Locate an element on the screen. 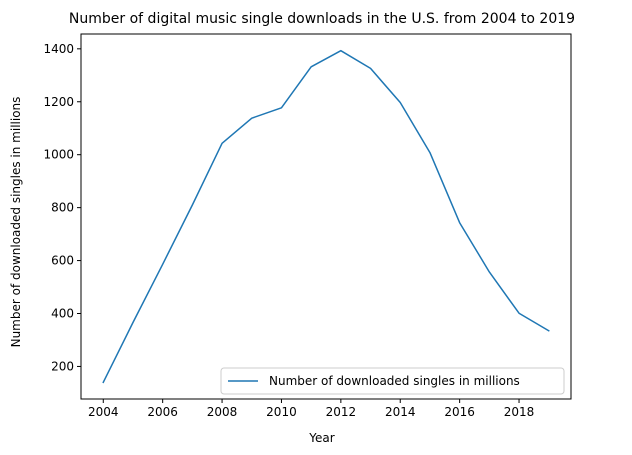 This screenshot has width=632, height=455. y-axis-label: Number of downloaded singles in millions is located at coordinates (16, 222).